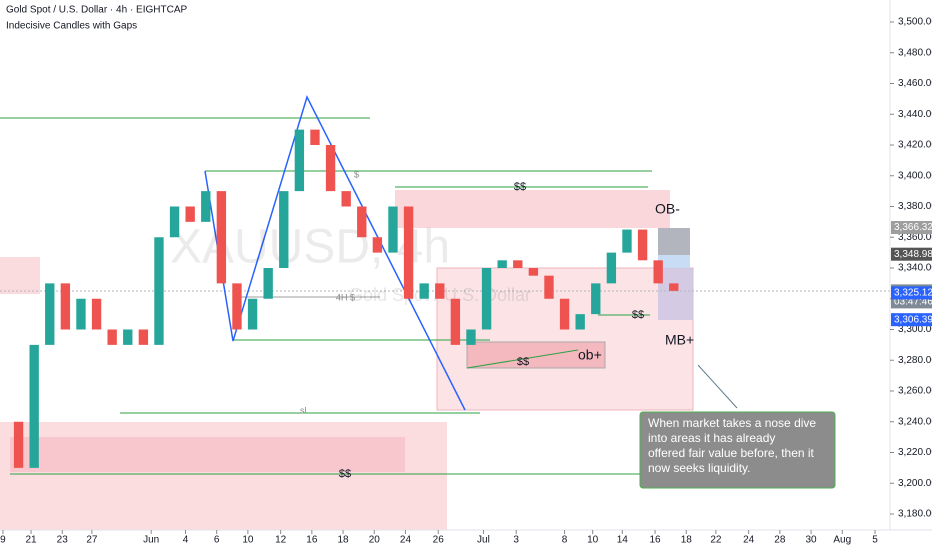  Describe the element at coordinates (623, 540) in the screenshot. I see `x-tick-label: 14` at that location.